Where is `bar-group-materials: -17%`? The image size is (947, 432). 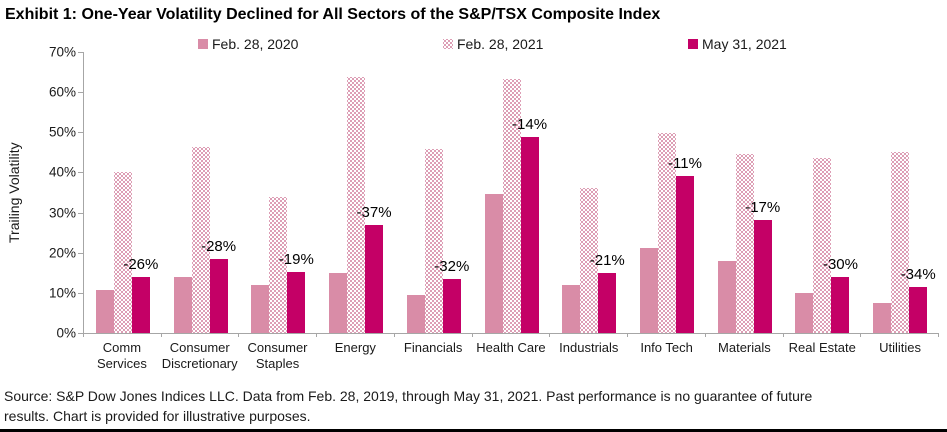 bar-group-materials: -17% is located at coordinates (745, 192).